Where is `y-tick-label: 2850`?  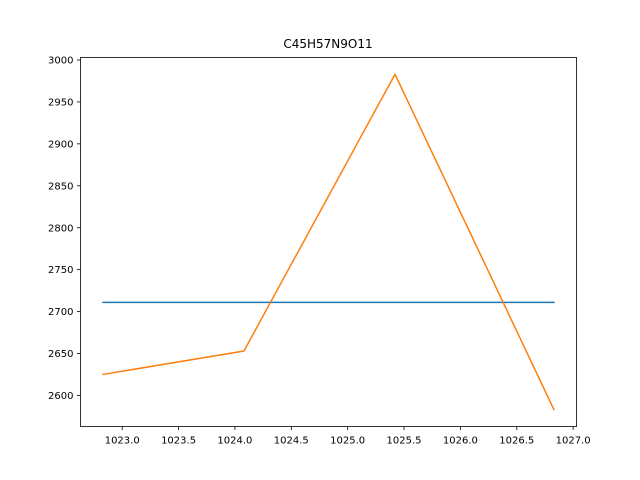
y-tick-label: 2850 is located at coordinates (60, 186).